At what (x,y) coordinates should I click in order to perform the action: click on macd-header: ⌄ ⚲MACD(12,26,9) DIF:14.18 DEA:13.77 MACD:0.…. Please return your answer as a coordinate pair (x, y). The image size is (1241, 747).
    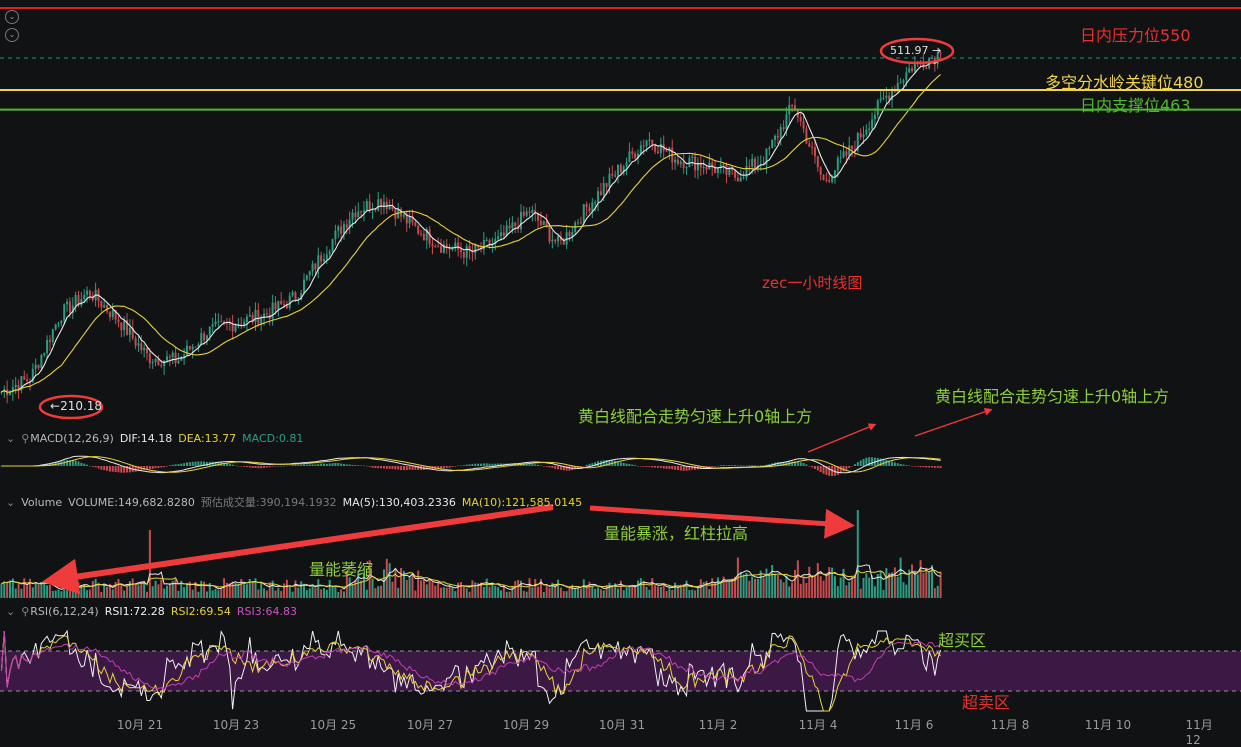
    Looking at the image, I should click on (157, 438).